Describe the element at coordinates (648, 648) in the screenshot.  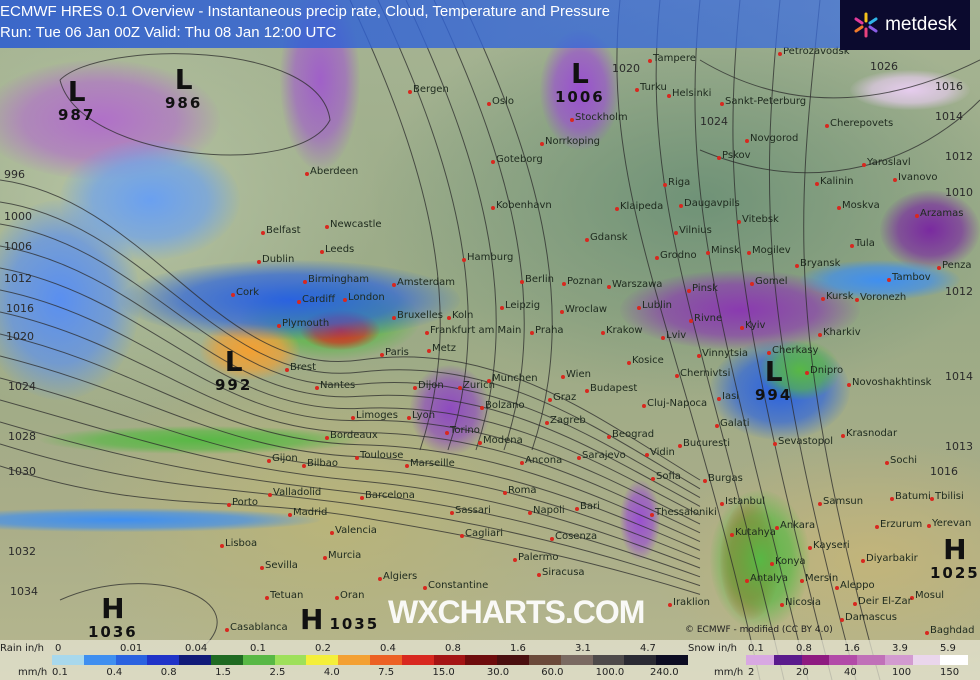
I see `legend-tick: 4.7` at that location.